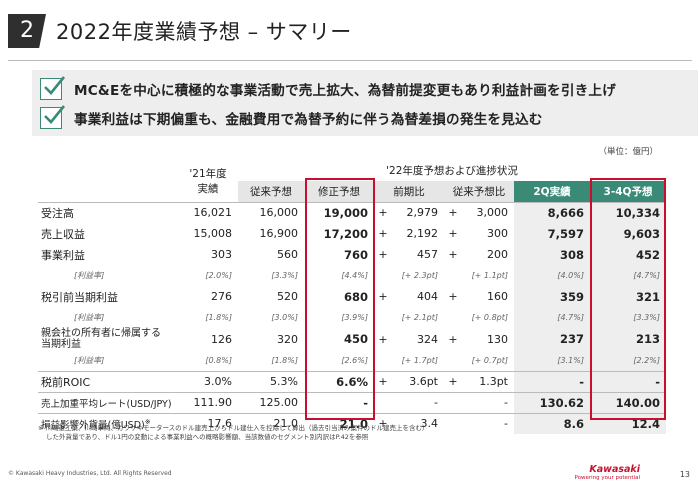 The width and height of the screenshot is (700, 485). What do you see at coordinates (101, 333) in the screenshot?
I see `row-label-line1: 親会社の所有者に帰属する` at bounding box center [101, 333].